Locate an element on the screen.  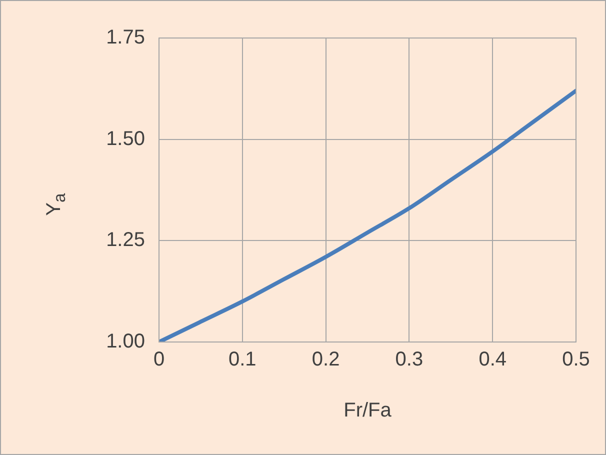
x-tick-label: 0.4 is located at coordinates (492, 359).